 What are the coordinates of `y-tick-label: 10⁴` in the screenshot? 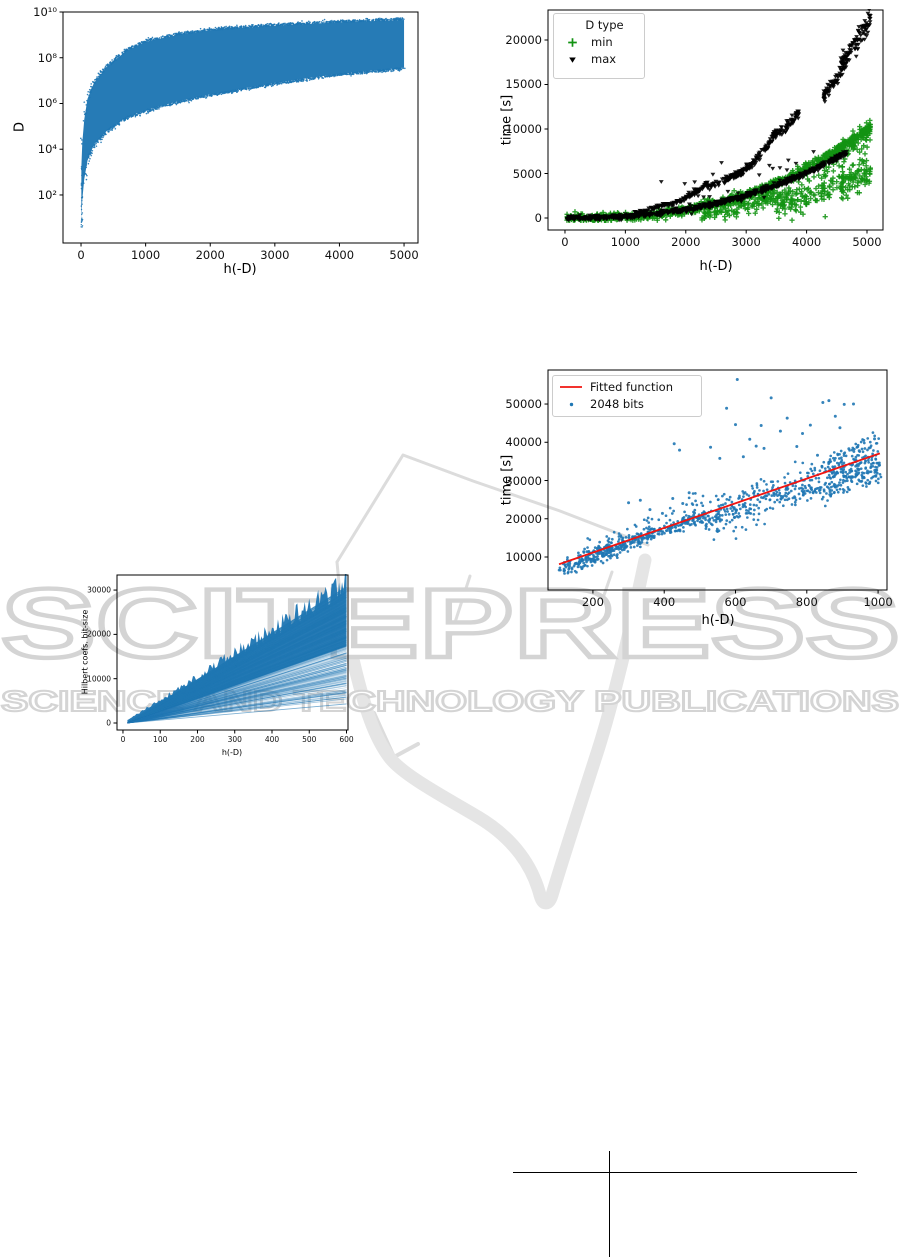 It's located at (47, 149).